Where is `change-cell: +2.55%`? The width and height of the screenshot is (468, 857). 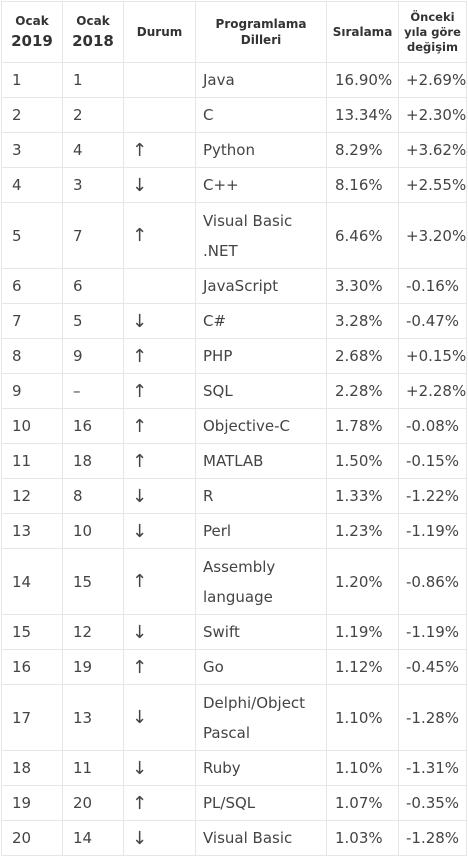 change-cell: +2.55% is located at coordinates (432, 185).